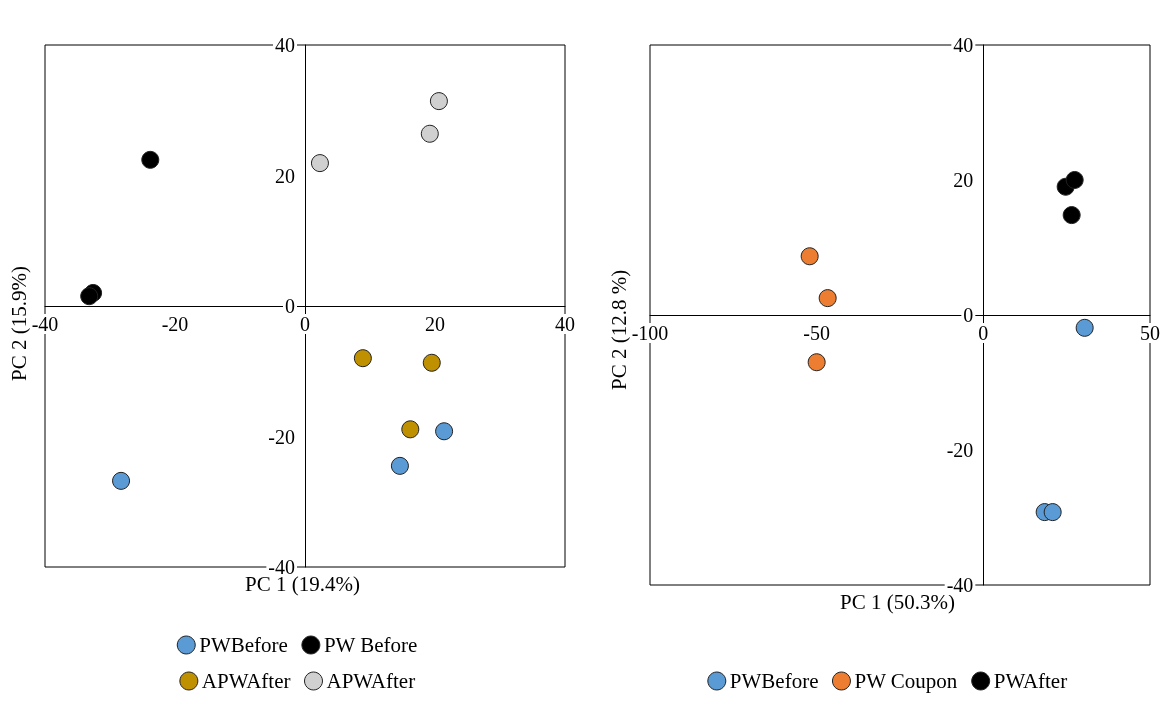 The width and height of the screenshot is (1175, 709). What do you see at coordinates (650, 333) in the screenshot?
I see `x-tick-label: -100` at bounding box center [650, 333].